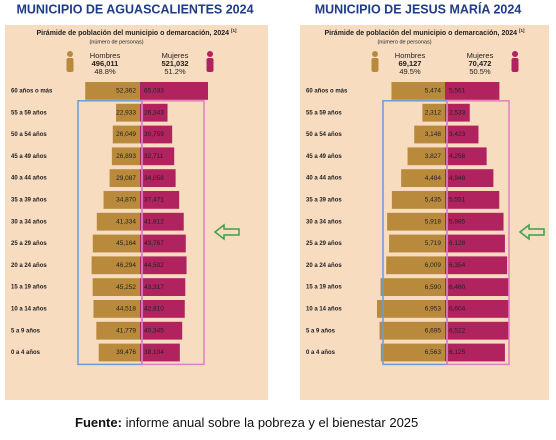 This screenshot has height=440, width=556. I want to click on value-label: 6,125, so click(457, 352).